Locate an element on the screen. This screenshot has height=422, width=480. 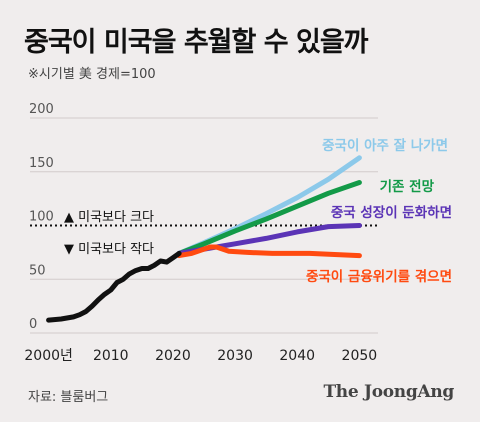
series-label: 기존 전망 is located at coordinates (407, 186).